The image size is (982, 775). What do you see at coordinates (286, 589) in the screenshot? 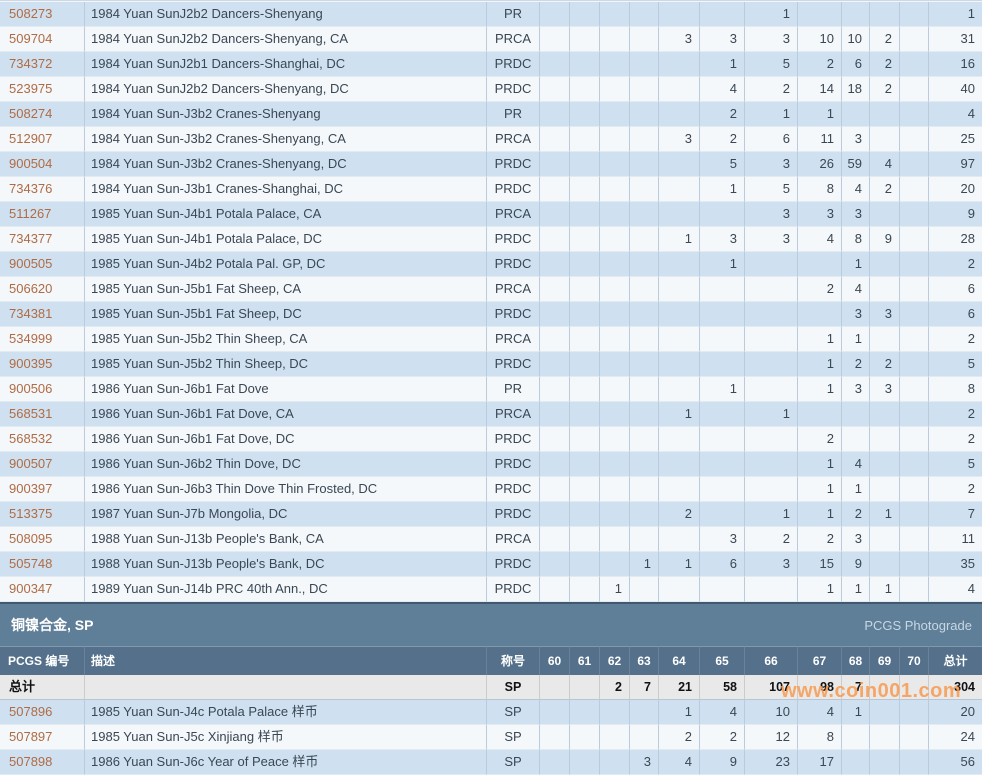
I see `coin-description: 1989 Yuan Sun-J14b PRC 40th Ann., DC` at bounding box center [286, 589].